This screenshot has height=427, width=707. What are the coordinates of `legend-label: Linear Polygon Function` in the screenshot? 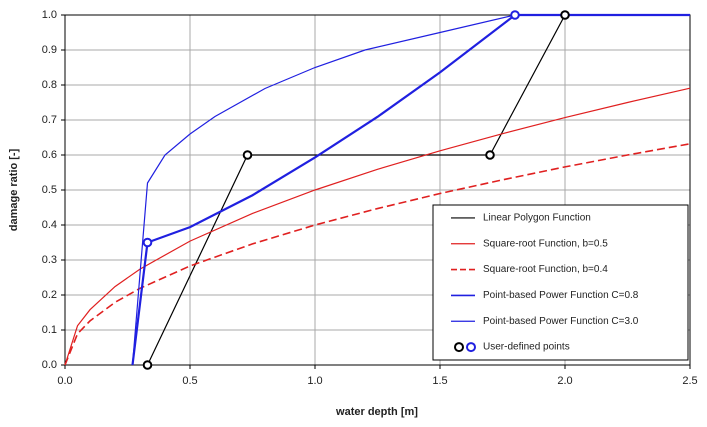 It's located at (537, 218).